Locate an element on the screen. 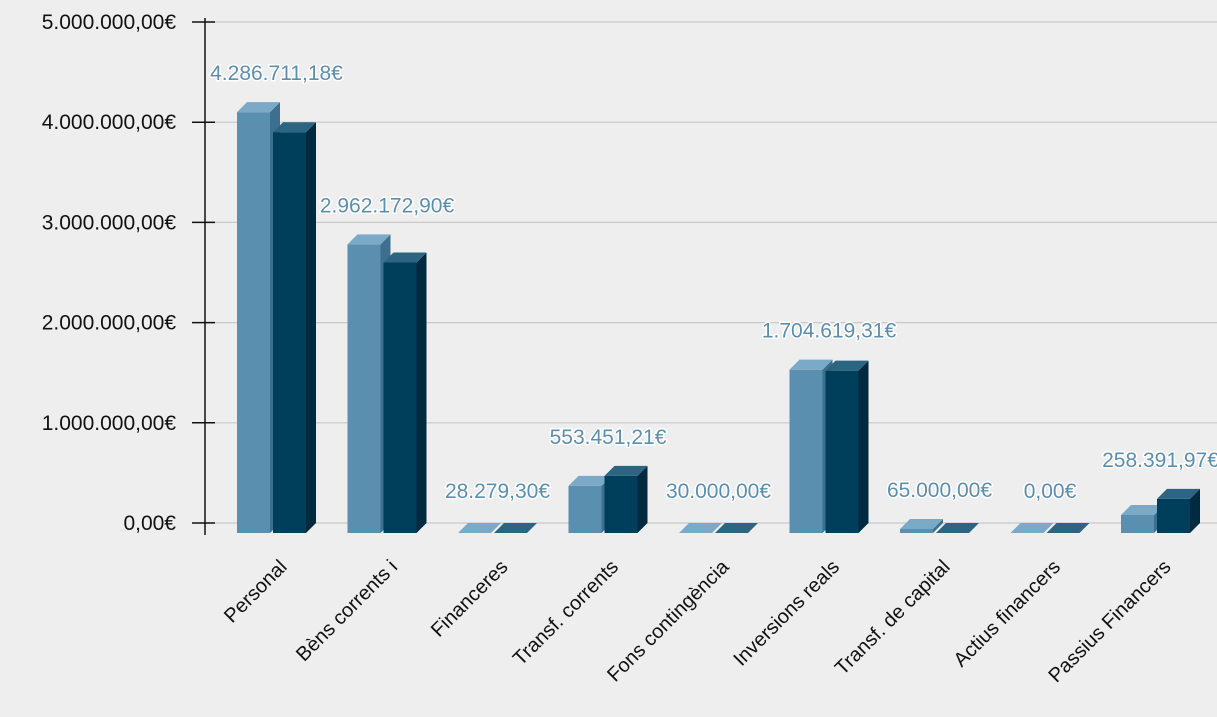 Image resolution: width=1217 pixels, height=717 pixels. x-tick-label: Transf. corrents is located at coordinates (566, 613).